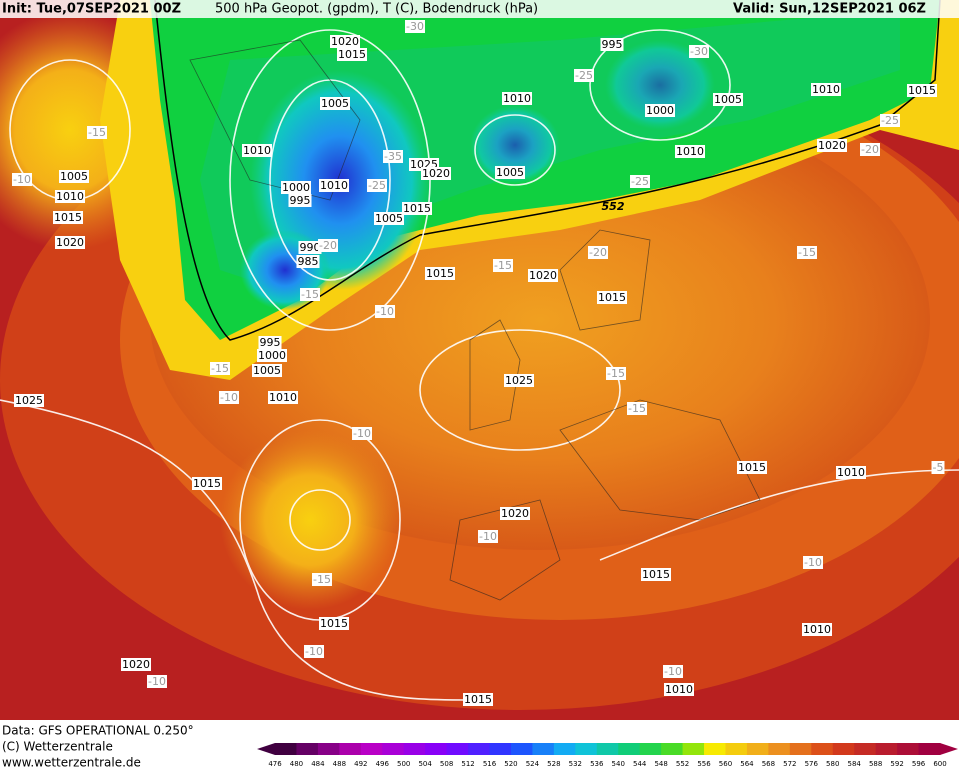  I want to click on colorbar-label: 596, so click(919, 764).